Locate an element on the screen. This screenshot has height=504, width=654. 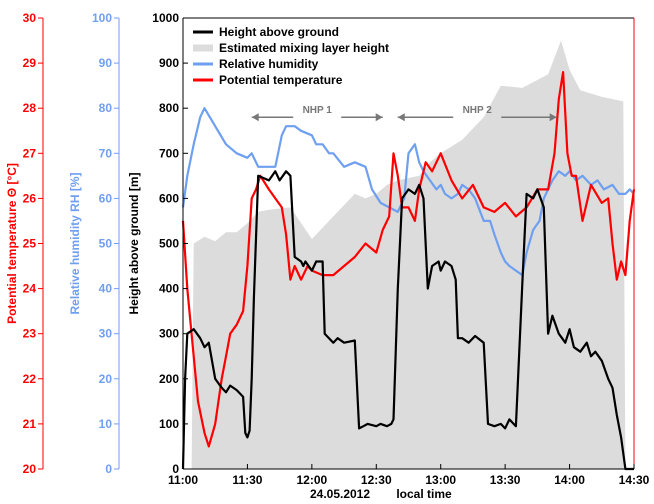
theta-axis-tick-label: 23 is located at coordinates (30, 334).